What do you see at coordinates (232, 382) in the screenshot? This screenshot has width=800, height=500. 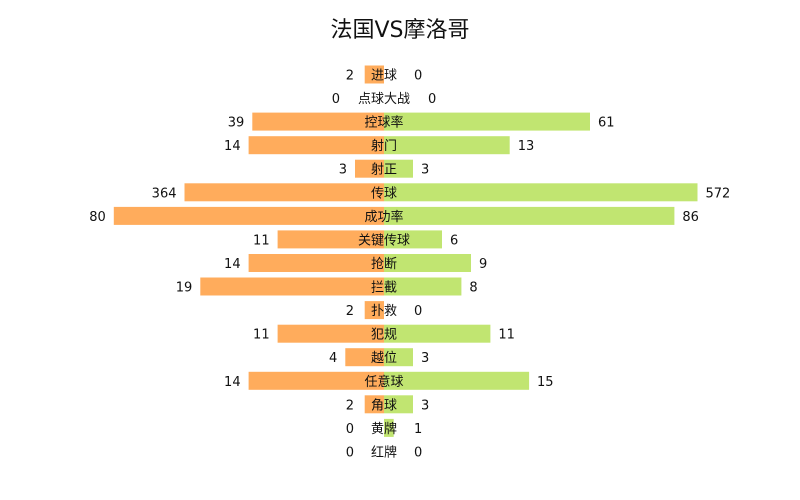 I see `value-label-left-13: 14` at bounding box center [232, 382].